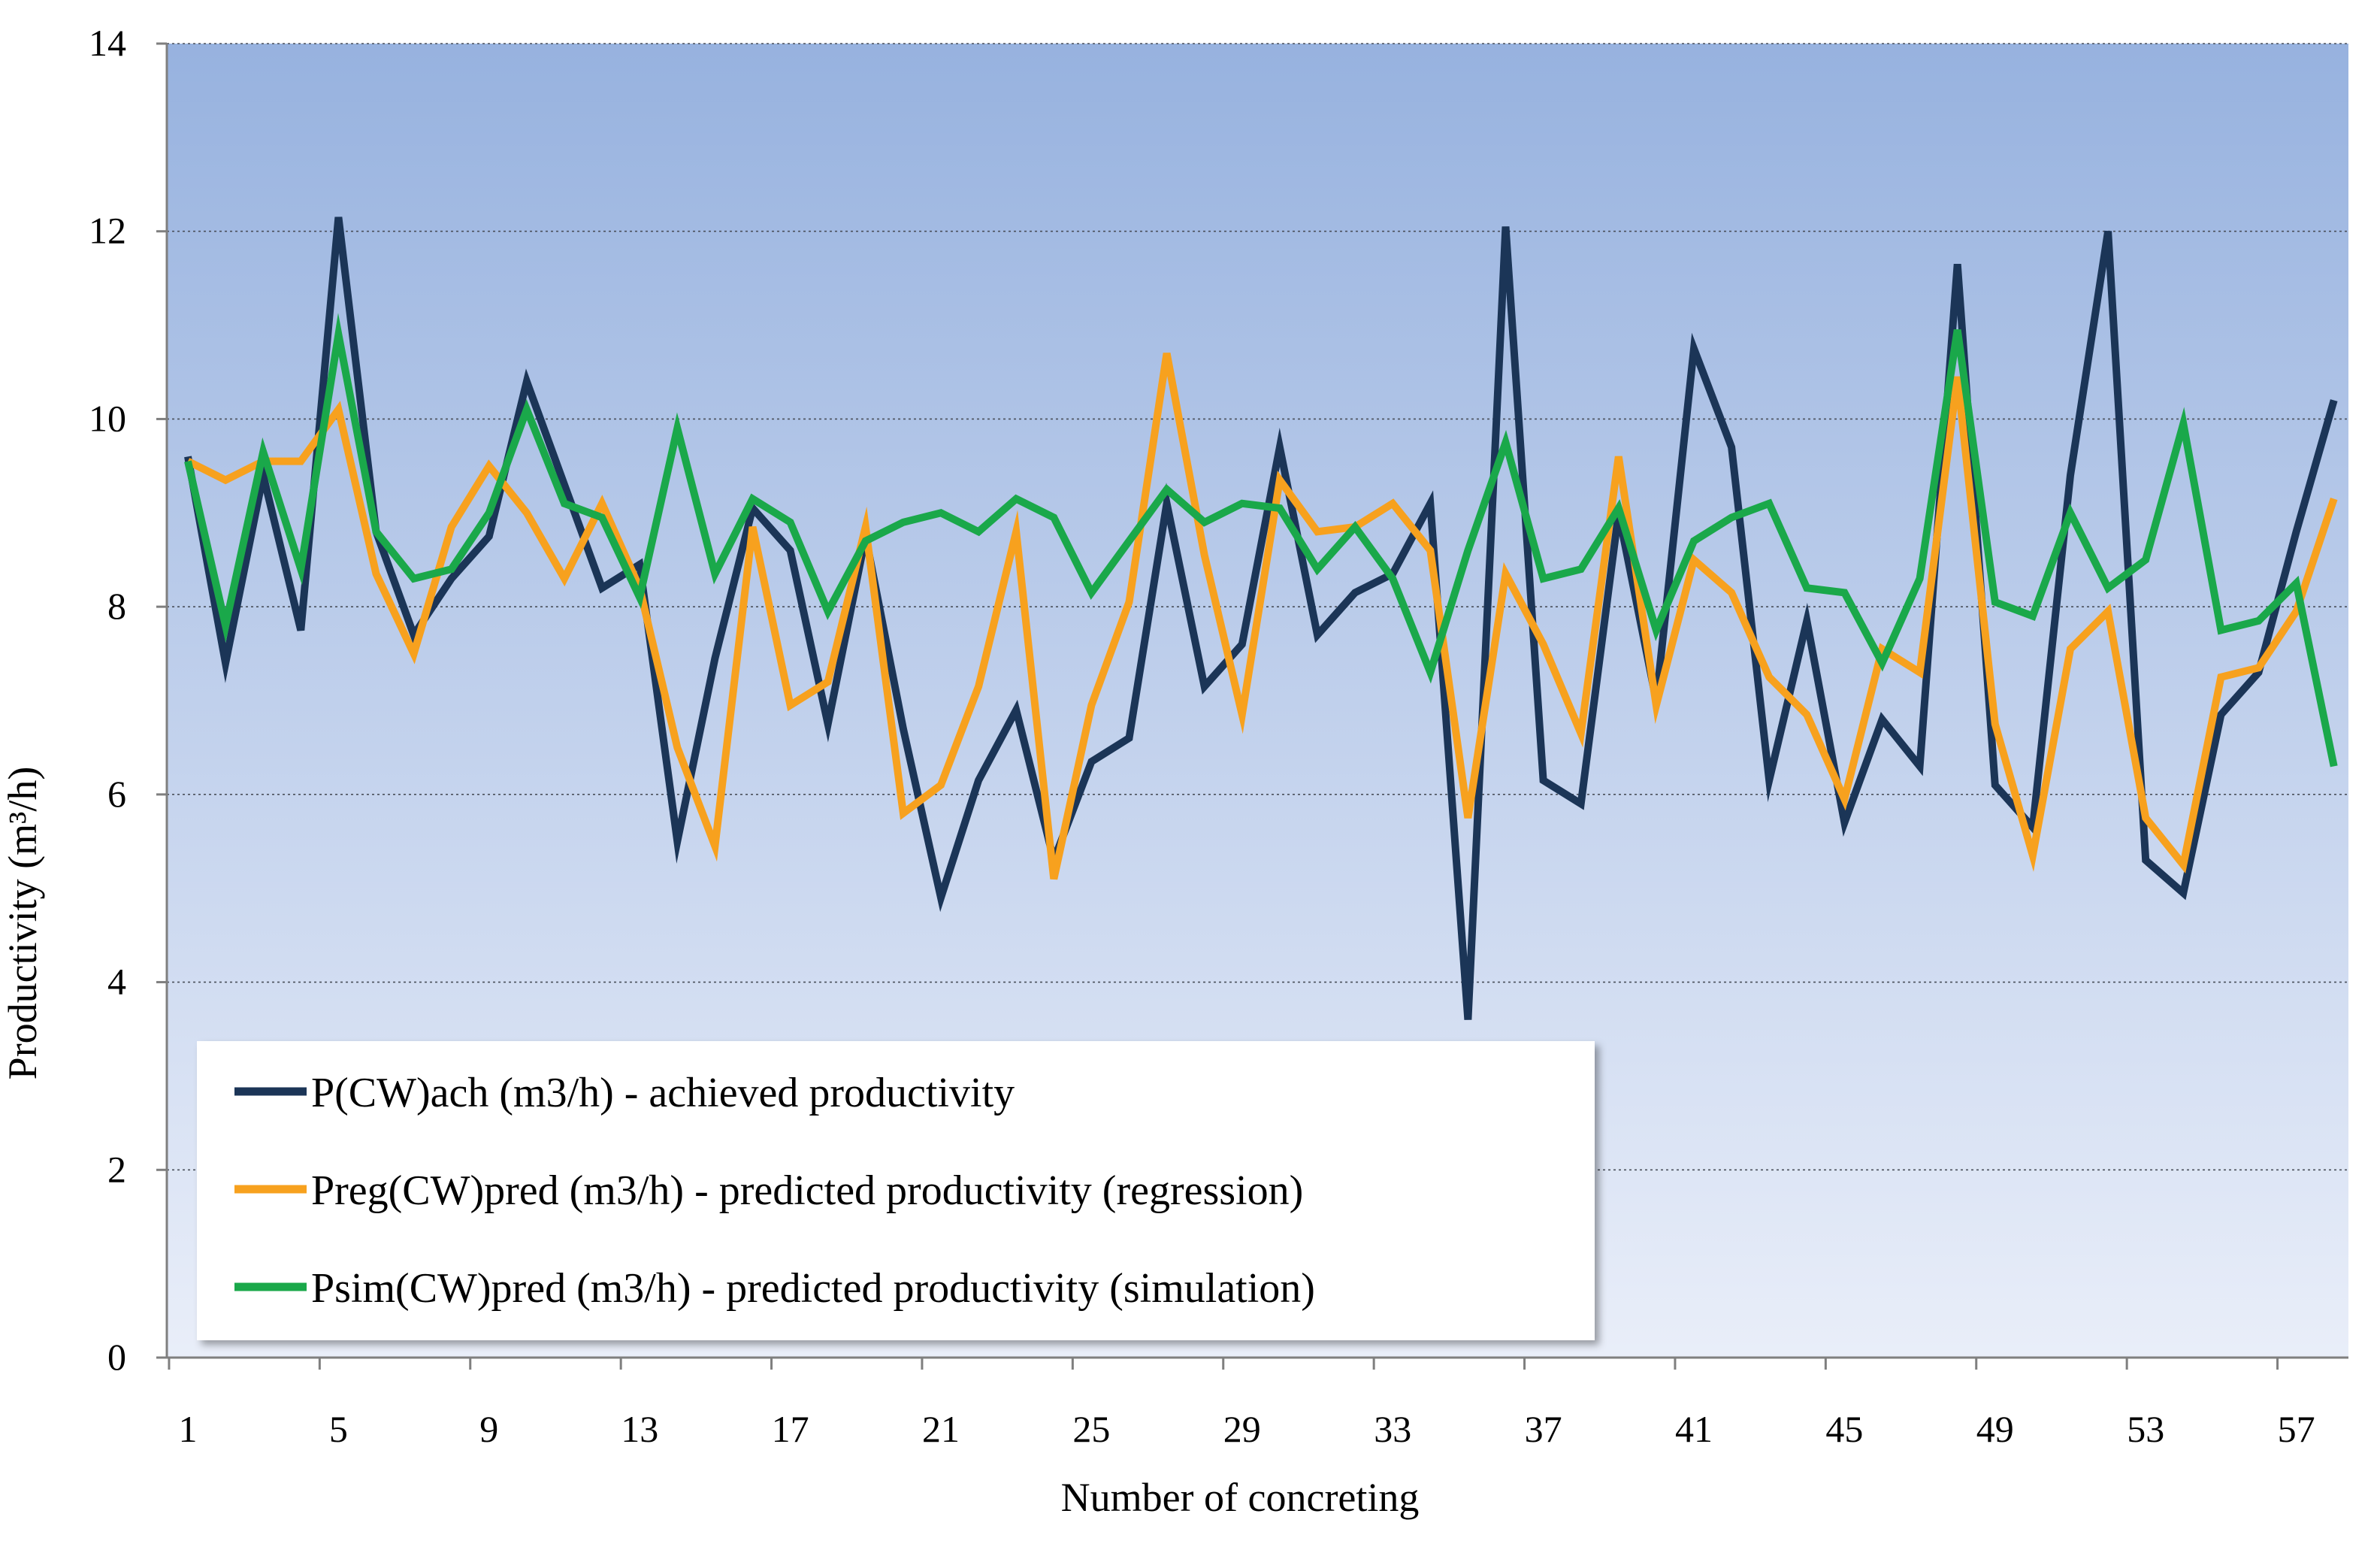 Image resolution: width=2380 pixels, height=1544 pixels. What do you see at coordinates (116, 1357) in the screenshot?
I see `y-tick-label-0: 0` at bounding box center [116, 1357].